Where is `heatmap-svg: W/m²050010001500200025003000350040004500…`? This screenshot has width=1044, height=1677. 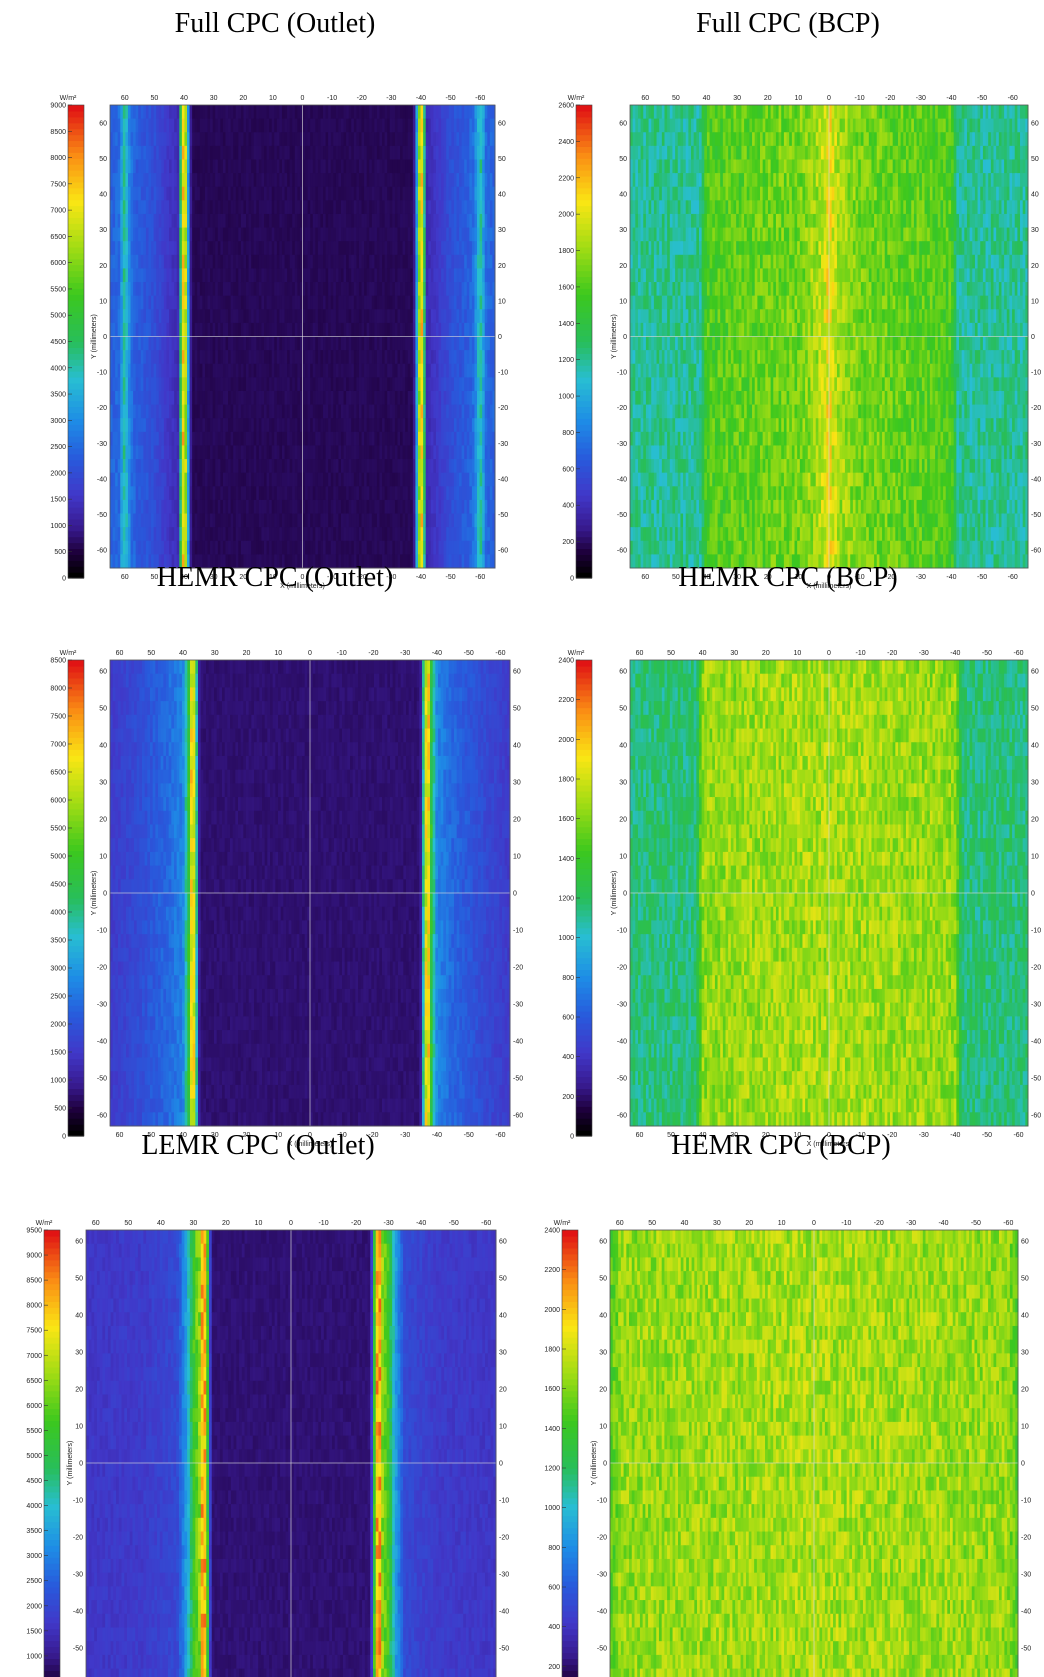 heatmap-svg: W/m²050010001500200025003000350040004500… is located at coordinates (279, 342).